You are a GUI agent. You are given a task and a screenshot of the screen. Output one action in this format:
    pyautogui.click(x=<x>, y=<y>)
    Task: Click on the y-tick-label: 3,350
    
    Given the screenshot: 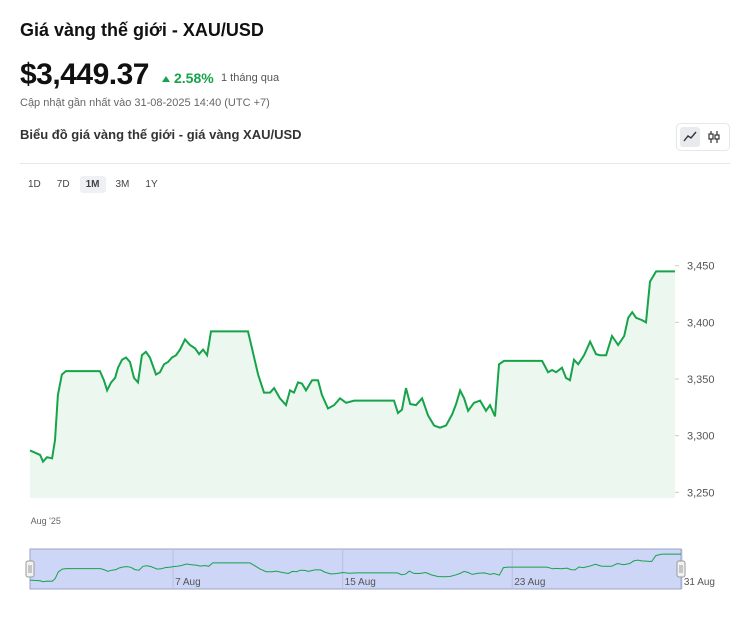 What is the action you would take?
    pyautogui.click(x=701, y=380)
    